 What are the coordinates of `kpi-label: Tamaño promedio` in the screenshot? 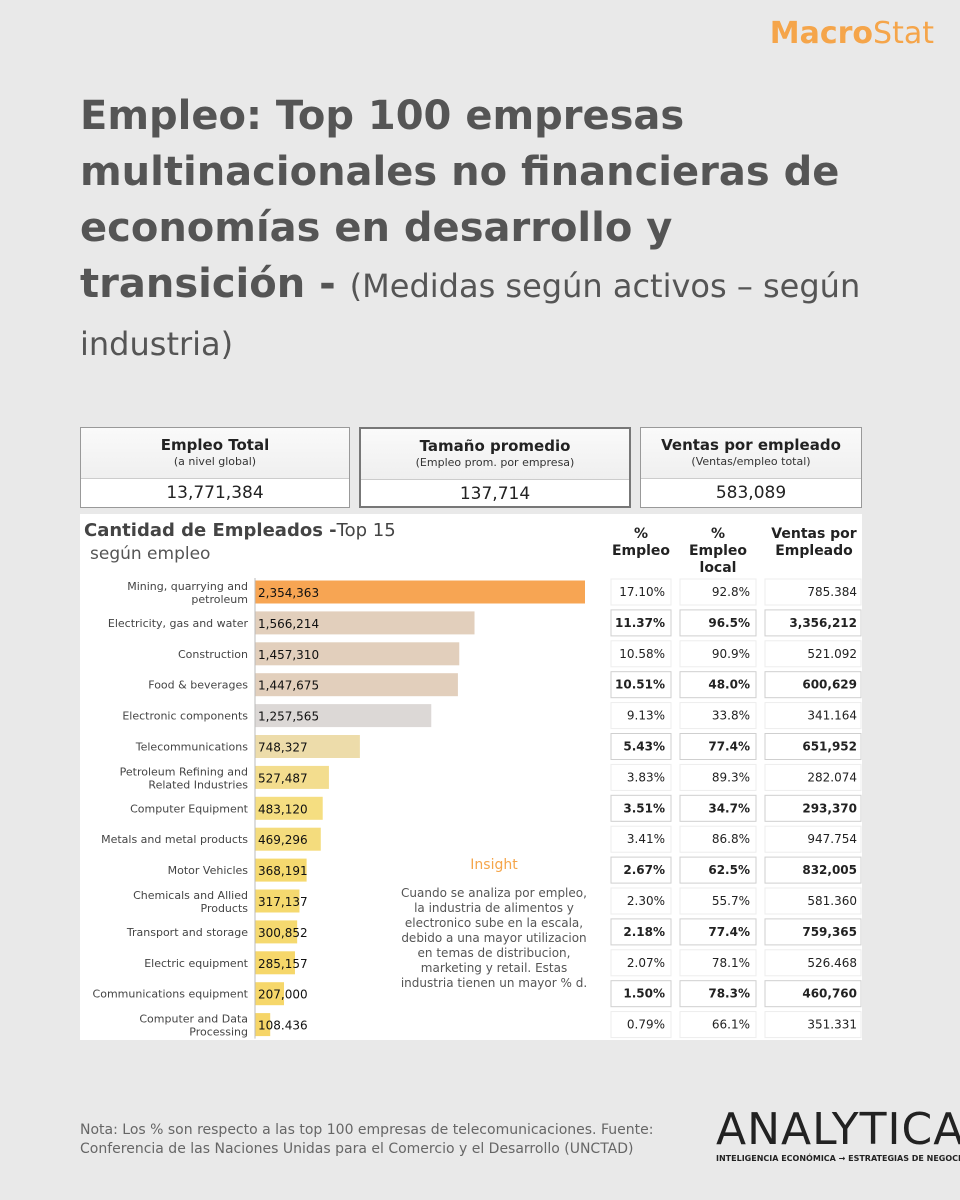 It's located at (495, 446).